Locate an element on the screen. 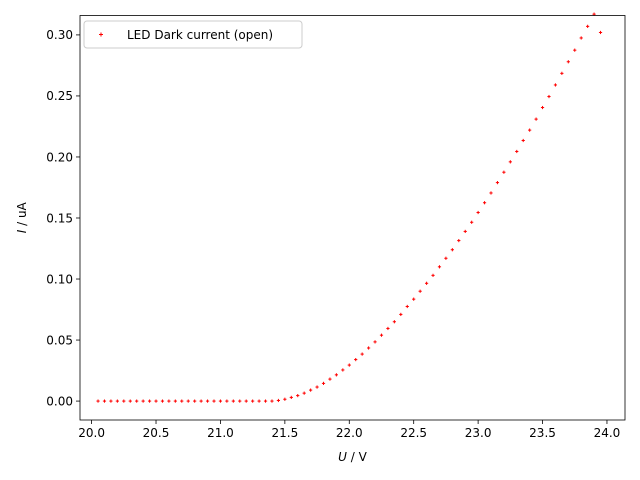 The image size is (640, 480). legend-box is located at coordinates (193, 34).